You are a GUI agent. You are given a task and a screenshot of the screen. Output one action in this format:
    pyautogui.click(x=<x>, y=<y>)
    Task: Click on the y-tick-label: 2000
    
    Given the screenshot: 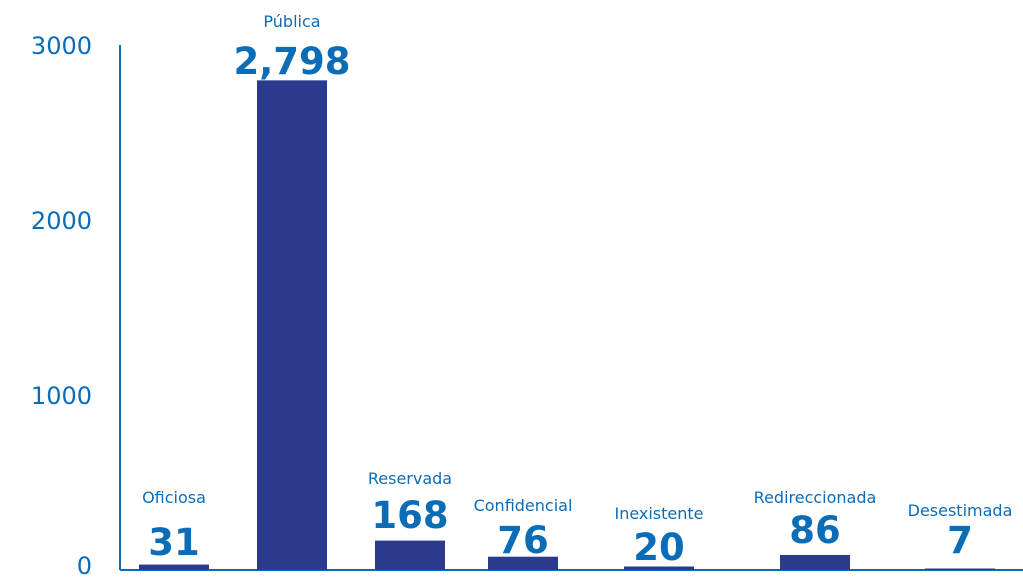 What is the action you would take?
    pyautogui.click(x=61, y=221)
    